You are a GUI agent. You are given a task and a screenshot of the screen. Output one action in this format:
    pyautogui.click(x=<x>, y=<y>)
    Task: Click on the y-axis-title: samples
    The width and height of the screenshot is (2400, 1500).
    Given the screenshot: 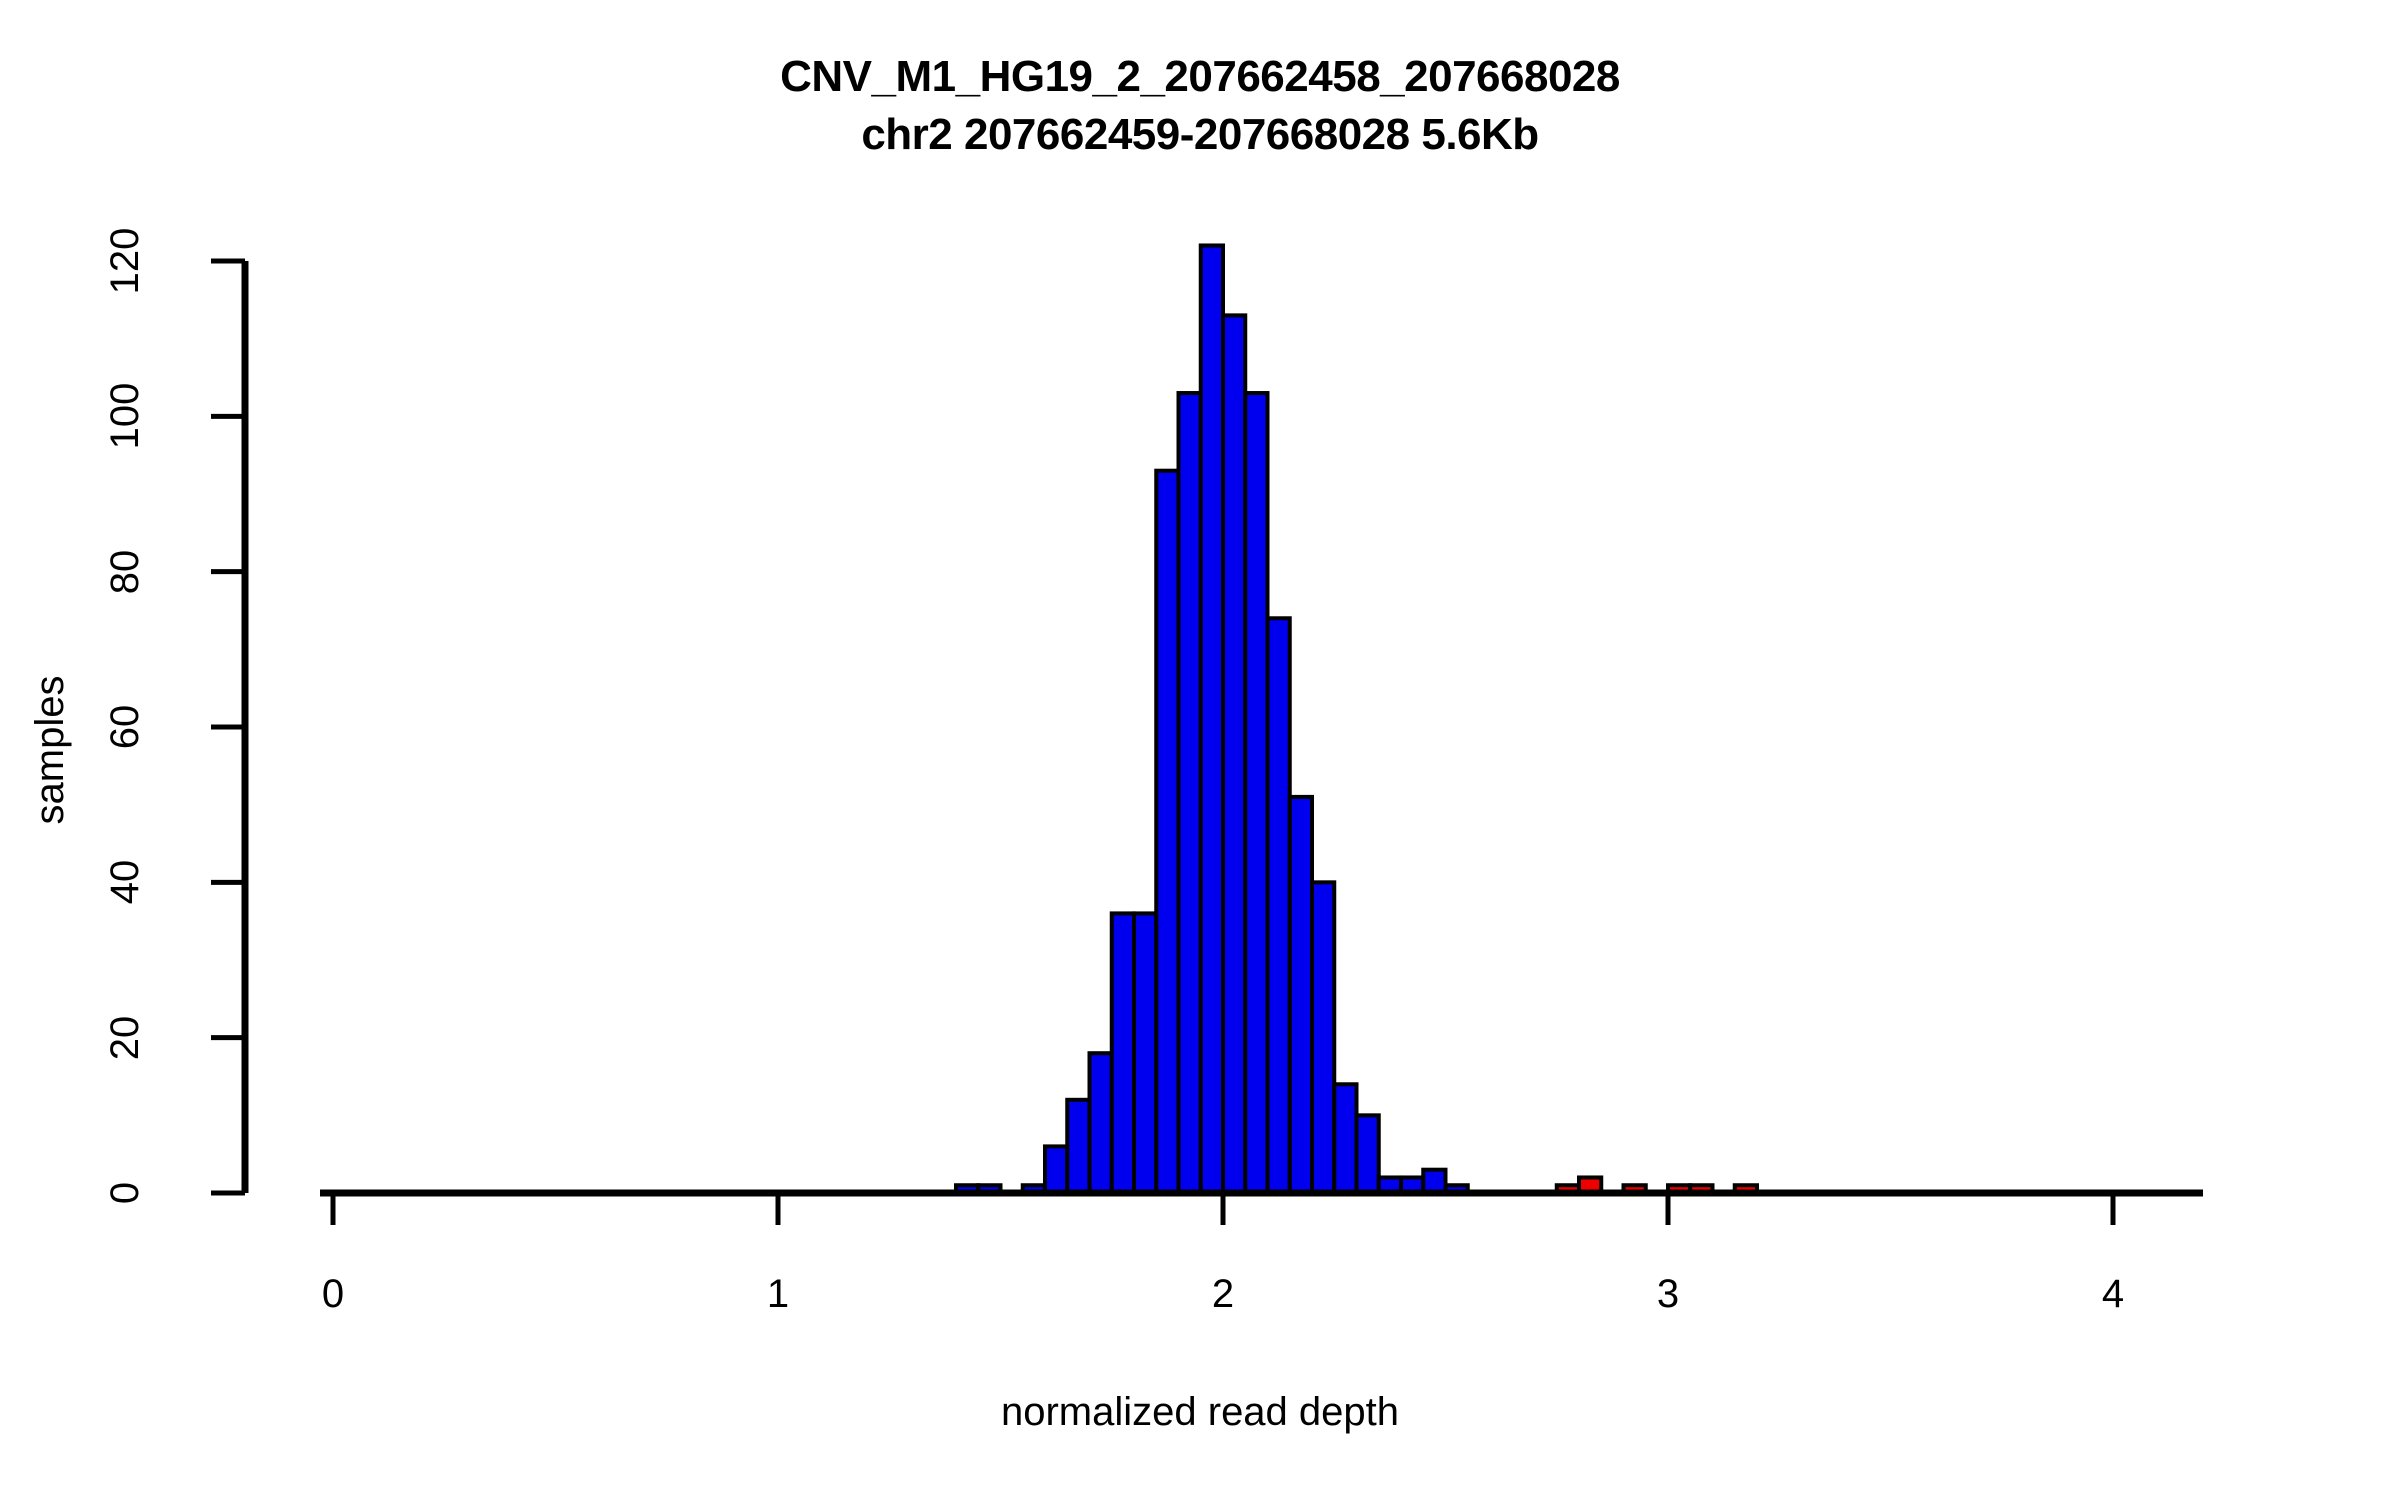 What is the action you would take?
    pyautogui.click(x=50, y=750)
    